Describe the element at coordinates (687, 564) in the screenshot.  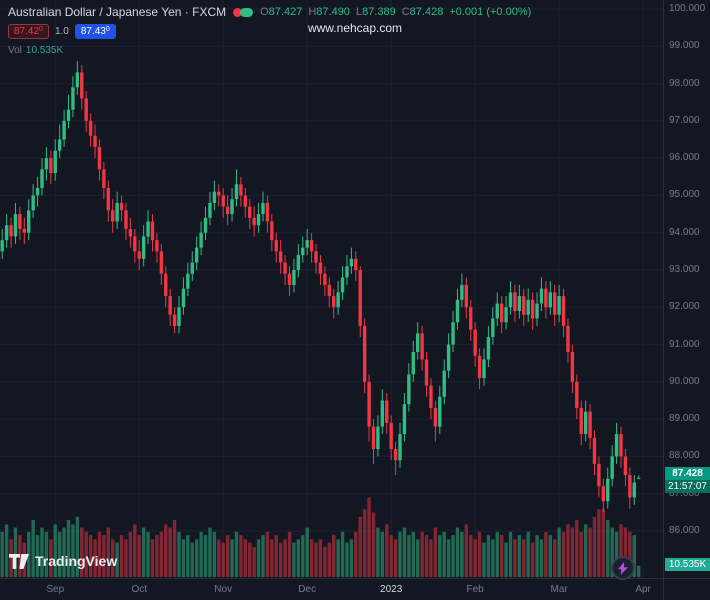
I see `volume-axis-tag: 10.535K` at that location.